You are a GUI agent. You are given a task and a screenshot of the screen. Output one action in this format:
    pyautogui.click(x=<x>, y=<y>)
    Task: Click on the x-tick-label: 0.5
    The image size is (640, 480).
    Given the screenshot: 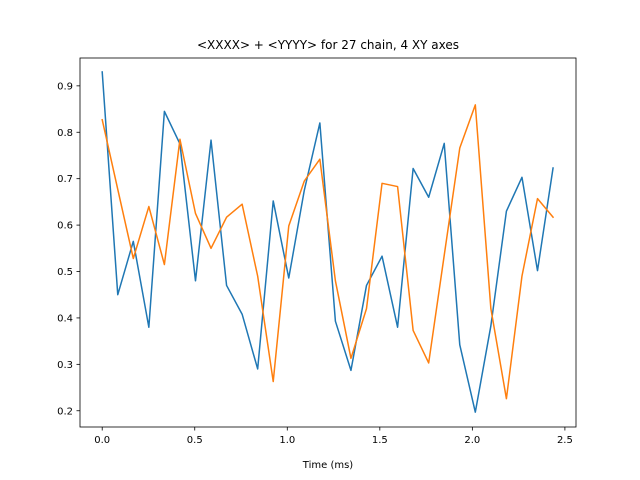 What is the action you would take?
    pyautogui.click(x=195, y=440)
    